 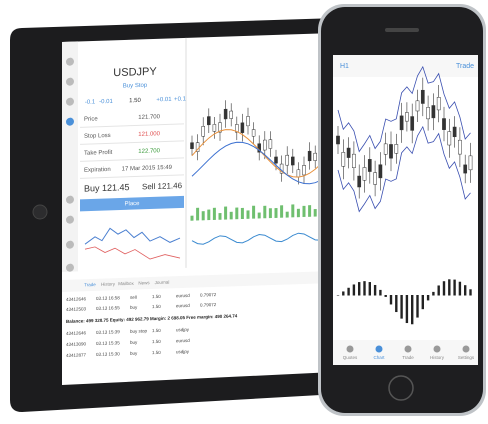 What do you see at coordinates (90, 102) in the screenshot?
I see `step: -0.1` at bounding box center [90, 102].